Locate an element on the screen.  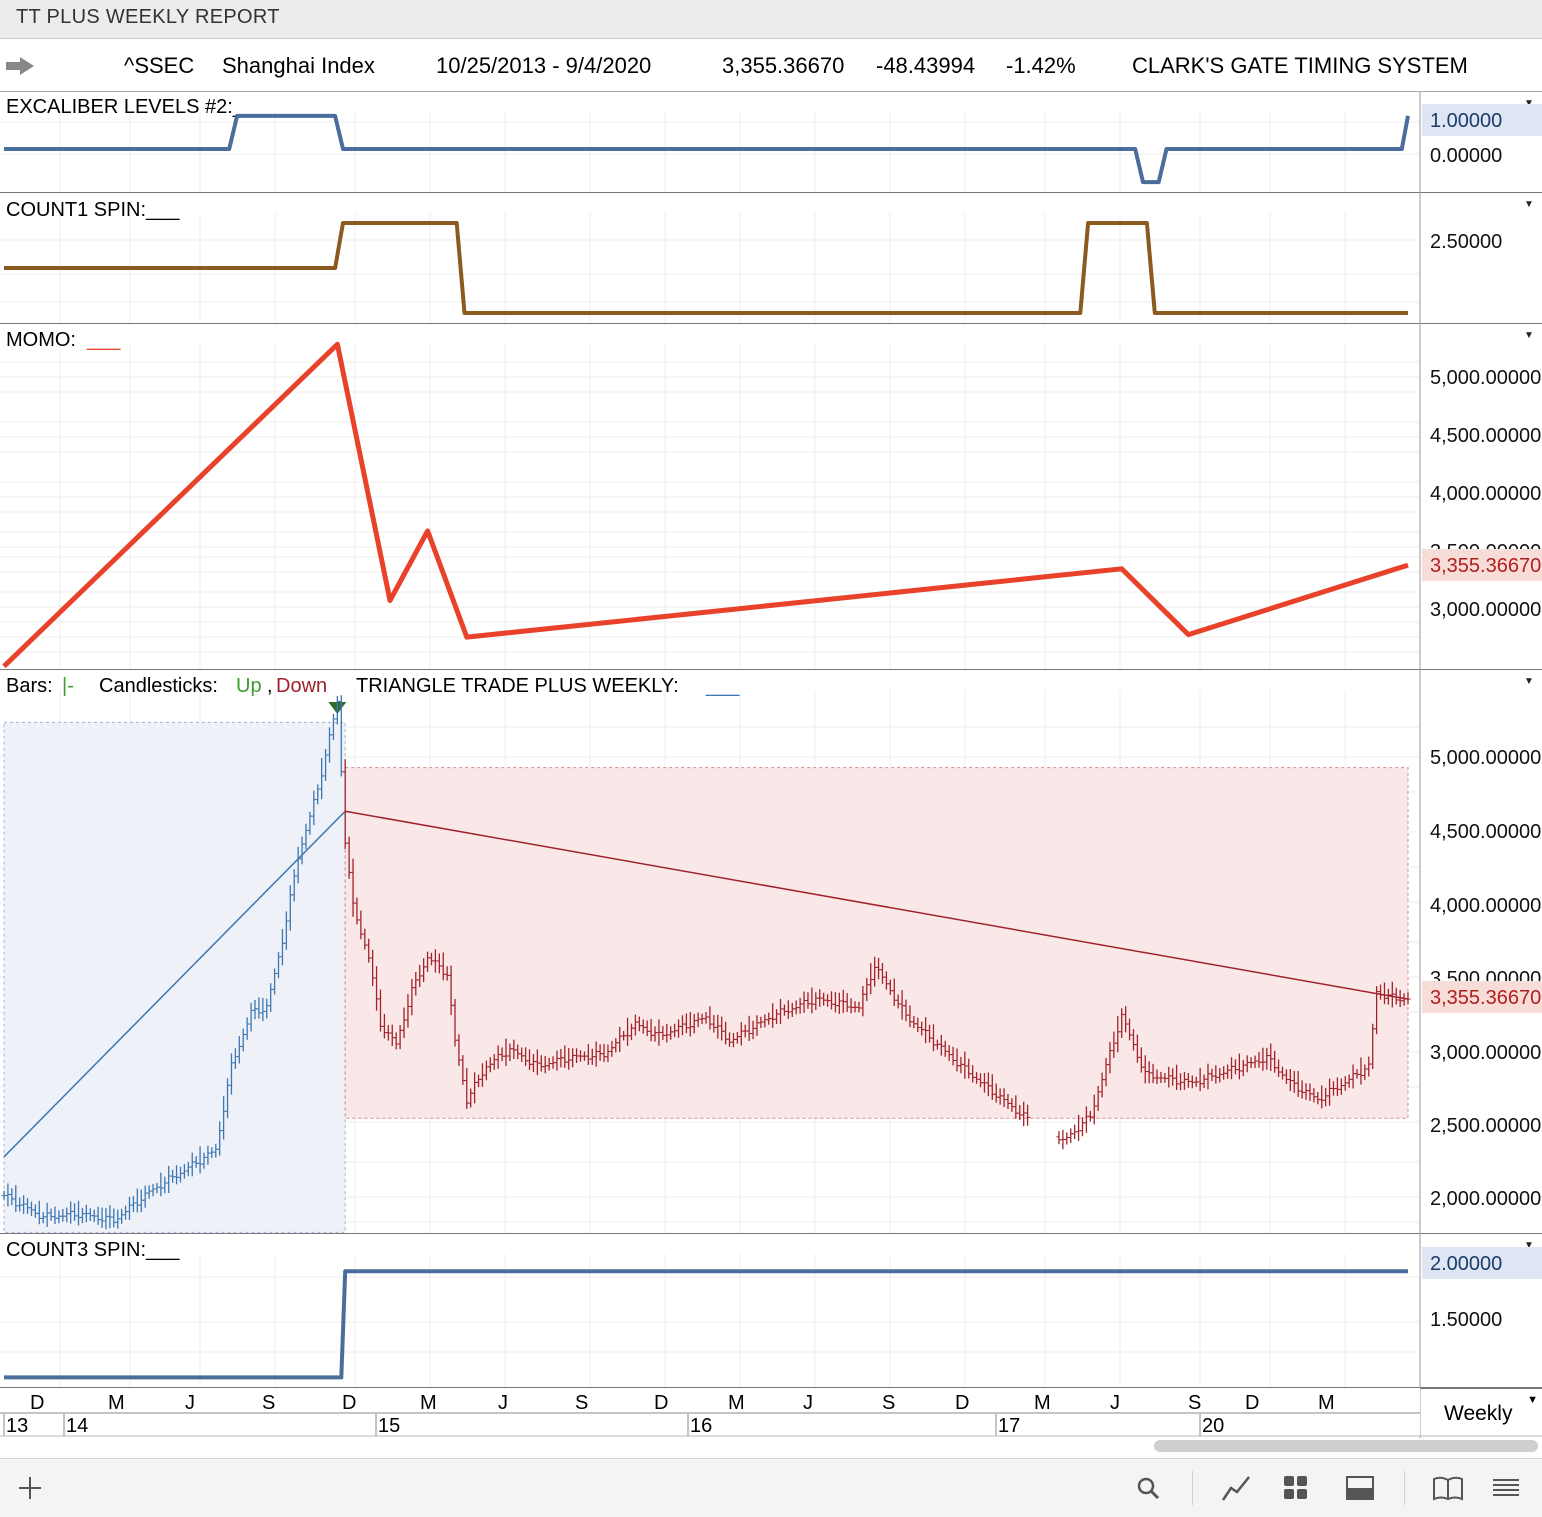
chart-line-icon is located at coordinates (1236, 1488).